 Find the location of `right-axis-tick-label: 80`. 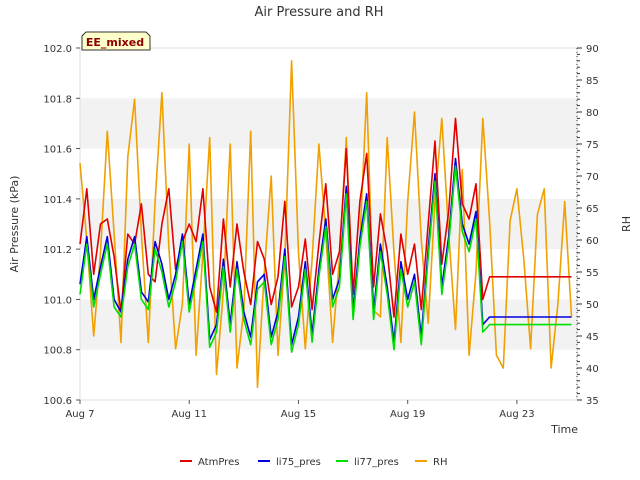

right-axis-tick-label: 80 is located at coordinates (592, 113).